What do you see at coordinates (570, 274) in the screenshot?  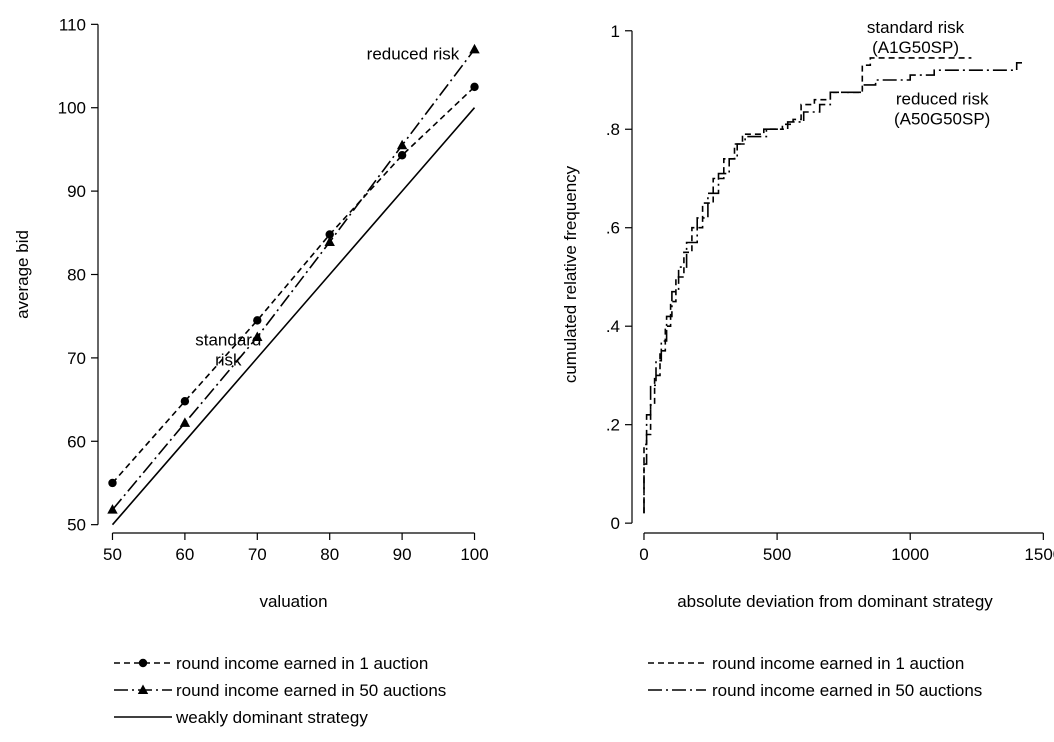 I see `y-axis-title: cumulated relative frequency` at bounding box center [570, 274].